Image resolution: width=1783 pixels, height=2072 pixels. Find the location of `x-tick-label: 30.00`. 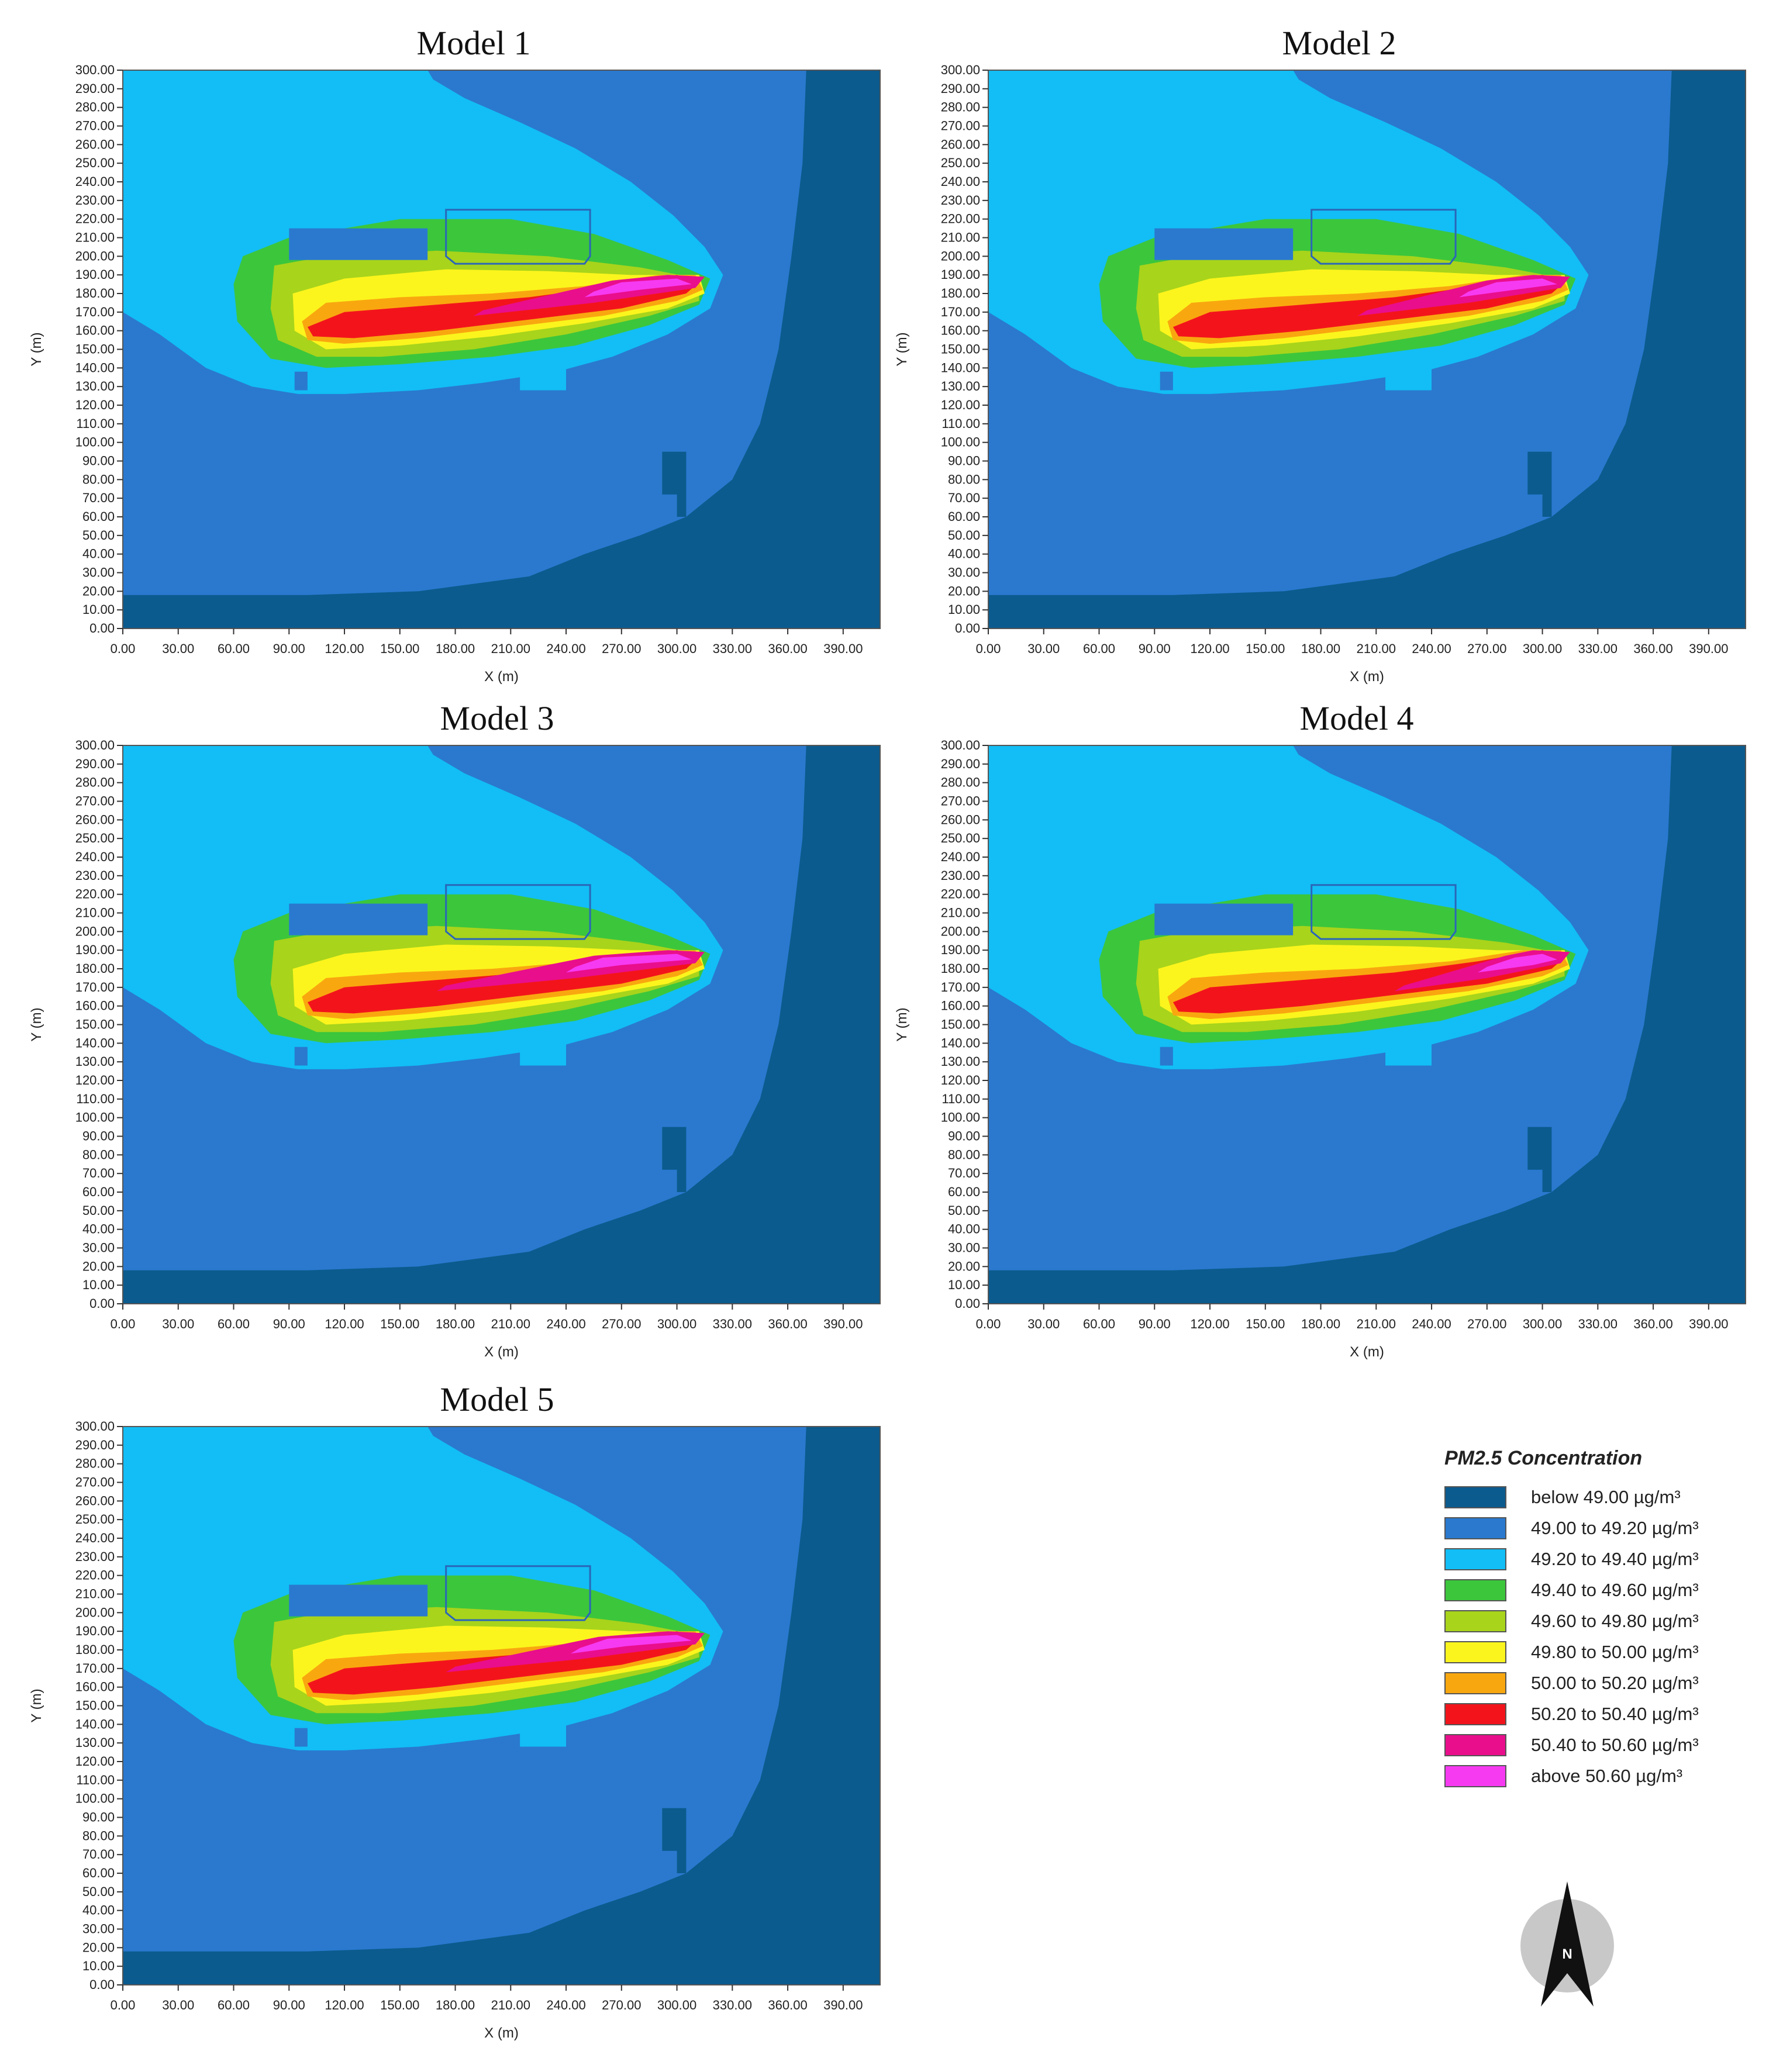

x-tick-label: 30.00 is located at coordinates (178, 648).